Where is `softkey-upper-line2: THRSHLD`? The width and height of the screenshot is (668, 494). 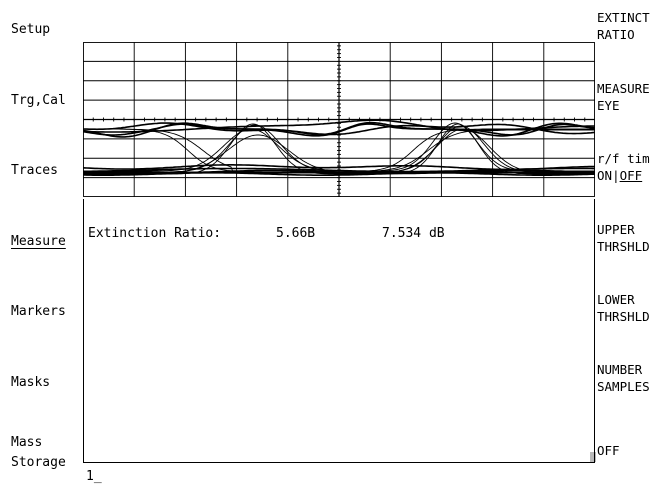 softkey-upper-line2: THRSHLD is located at coordinates (623, 246).